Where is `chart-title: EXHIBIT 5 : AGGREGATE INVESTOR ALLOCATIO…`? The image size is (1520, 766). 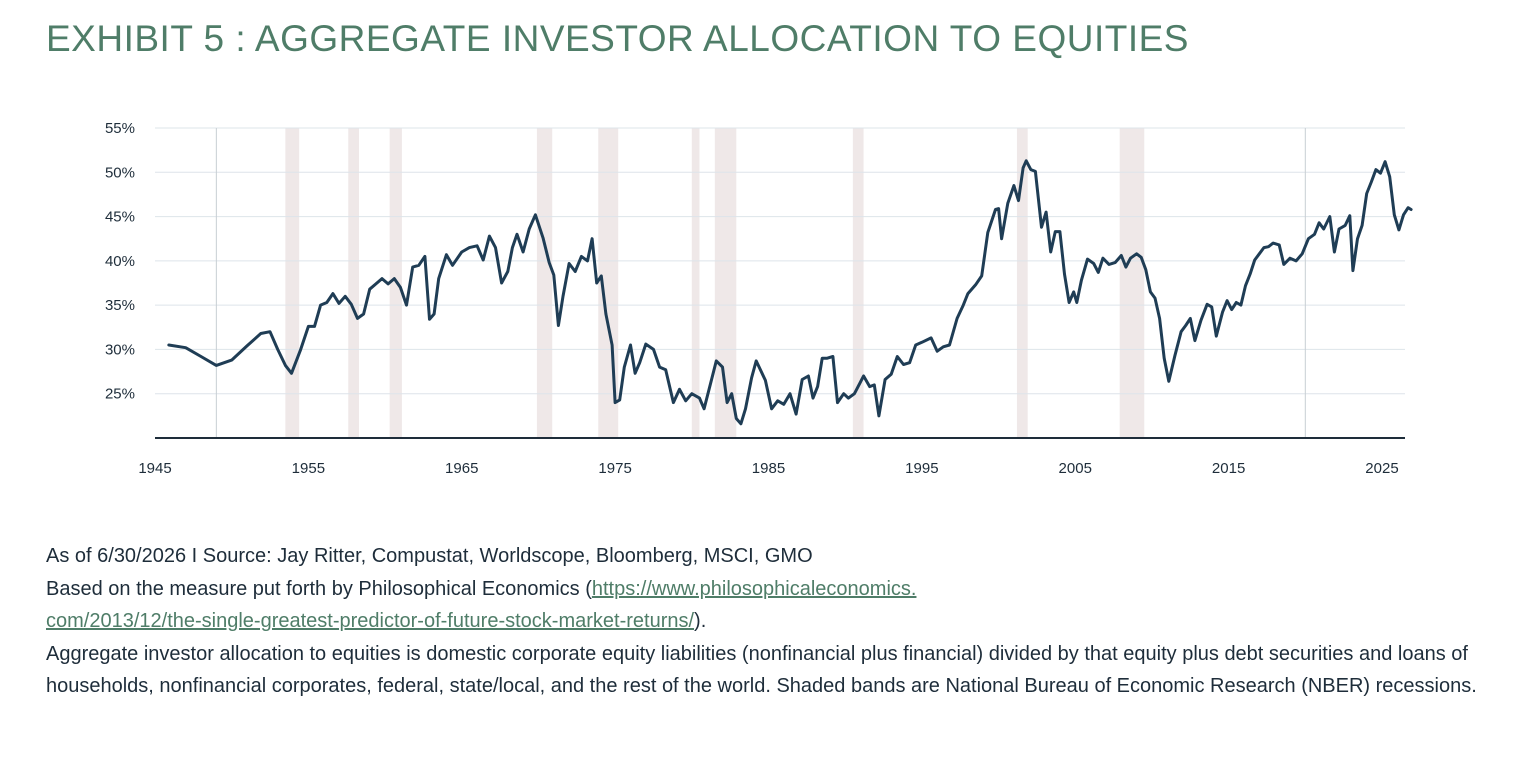
chart-title: EXHIBIT 5 : AGGREGATE INVESTOR ALLOCATIO… is located at coordinates (617, 38).